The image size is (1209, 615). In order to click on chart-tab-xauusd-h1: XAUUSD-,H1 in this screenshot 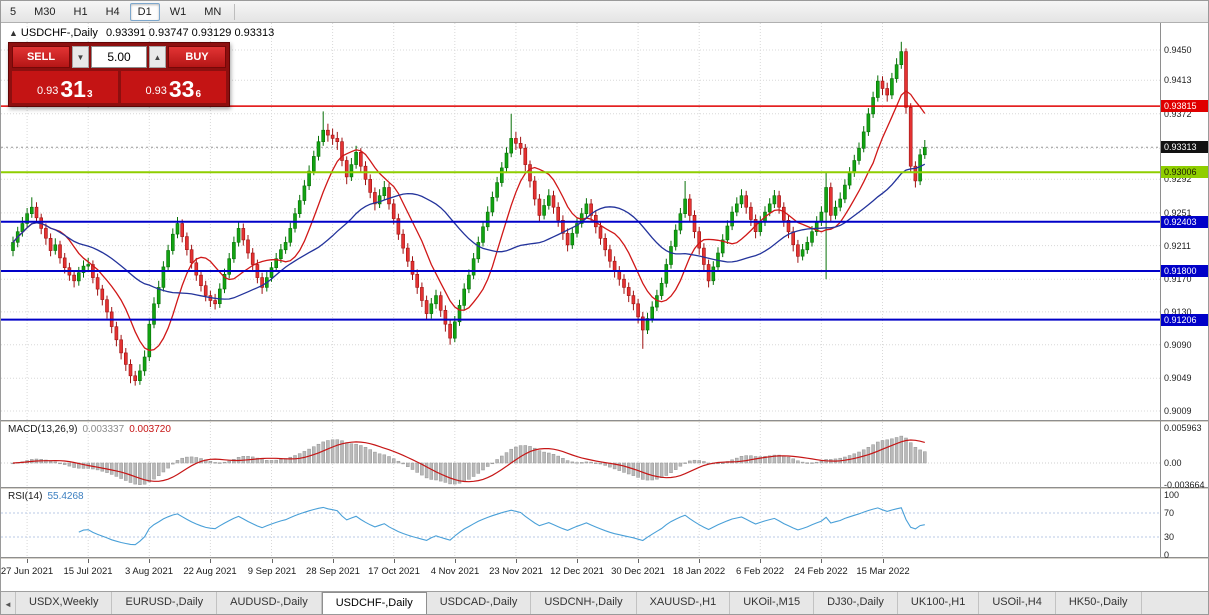, I will do `click(684, 603)`.